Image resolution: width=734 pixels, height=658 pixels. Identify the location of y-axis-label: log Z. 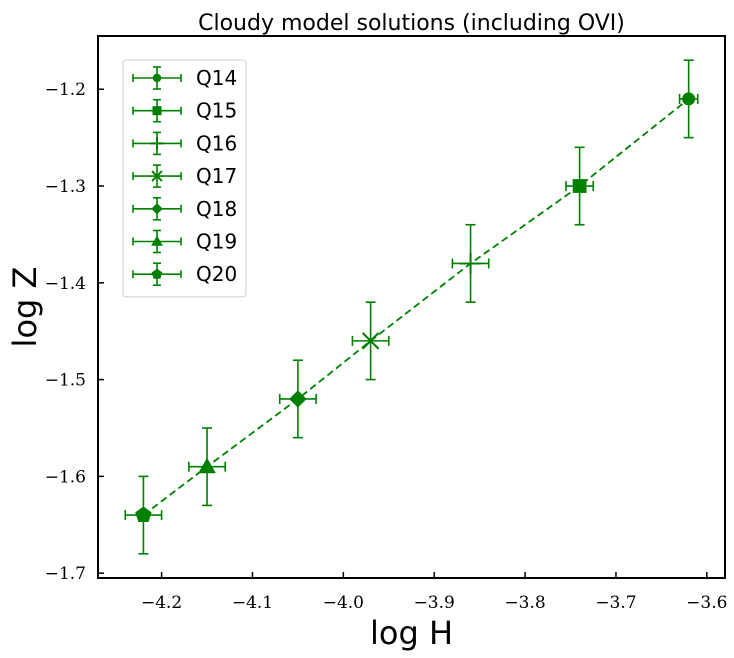
(25, 307).